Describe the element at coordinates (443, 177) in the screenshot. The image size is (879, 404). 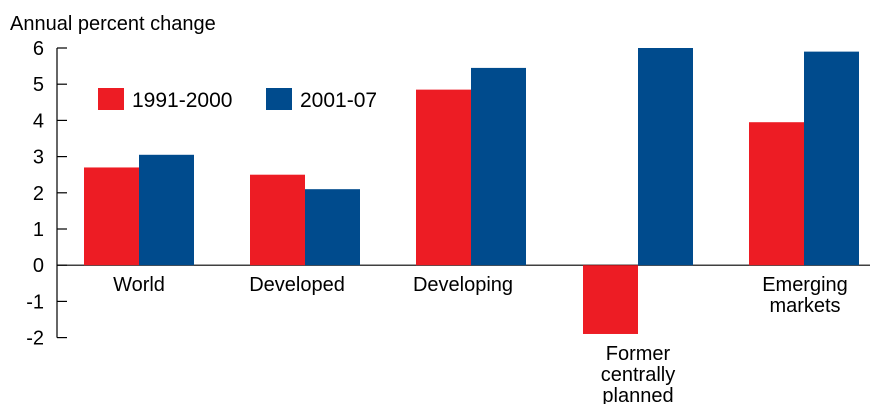
I see `bar-developing-1991-2000` at that location.